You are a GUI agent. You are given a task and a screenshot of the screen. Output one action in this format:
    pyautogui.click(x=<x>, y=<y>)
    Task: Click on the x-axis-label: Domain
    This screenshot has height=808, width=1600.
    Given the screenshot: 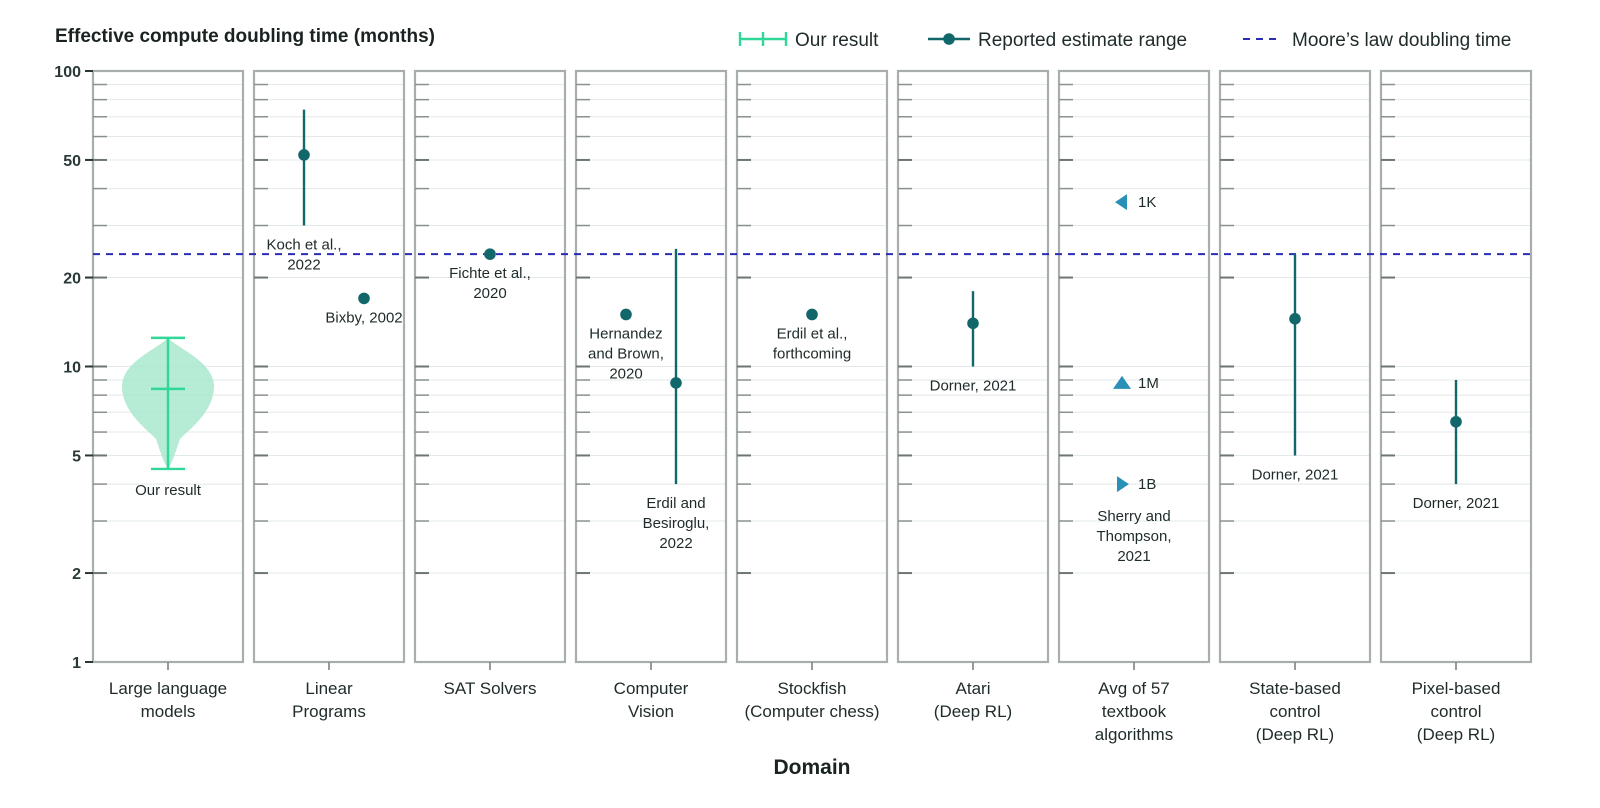 What is the action you would take?
    pyautogui.click(x=811, y=767)
    